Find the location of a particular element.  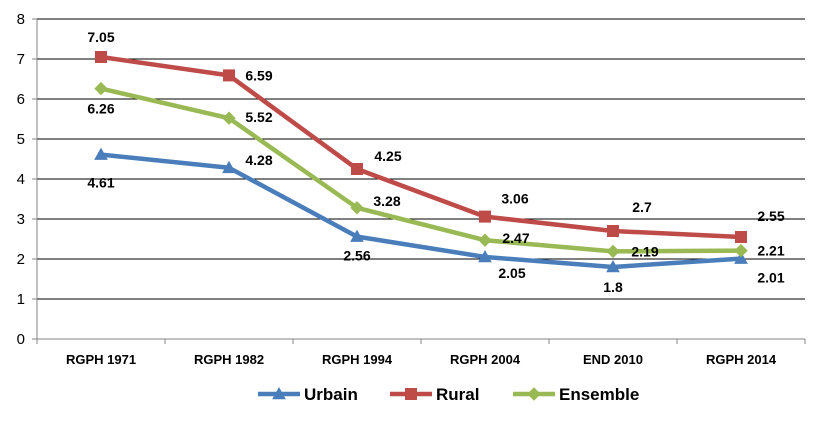

data-label-urbain: 2.01 is located at coordinates (770, 278).